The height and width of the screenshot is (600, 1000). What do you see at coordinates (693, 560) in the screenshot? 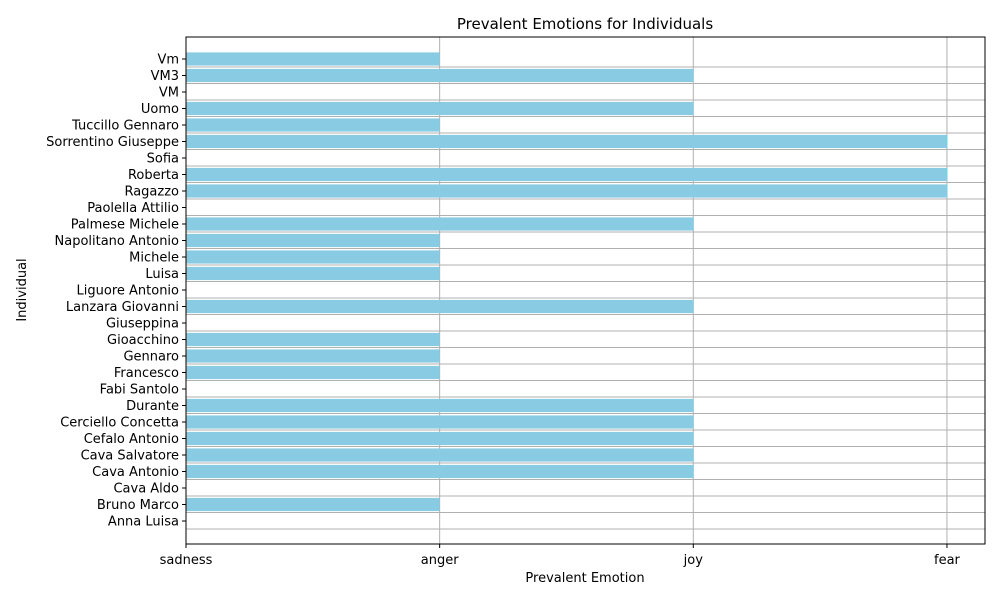
I see `x-tick-label: joy` at bounding box center [693, 560].